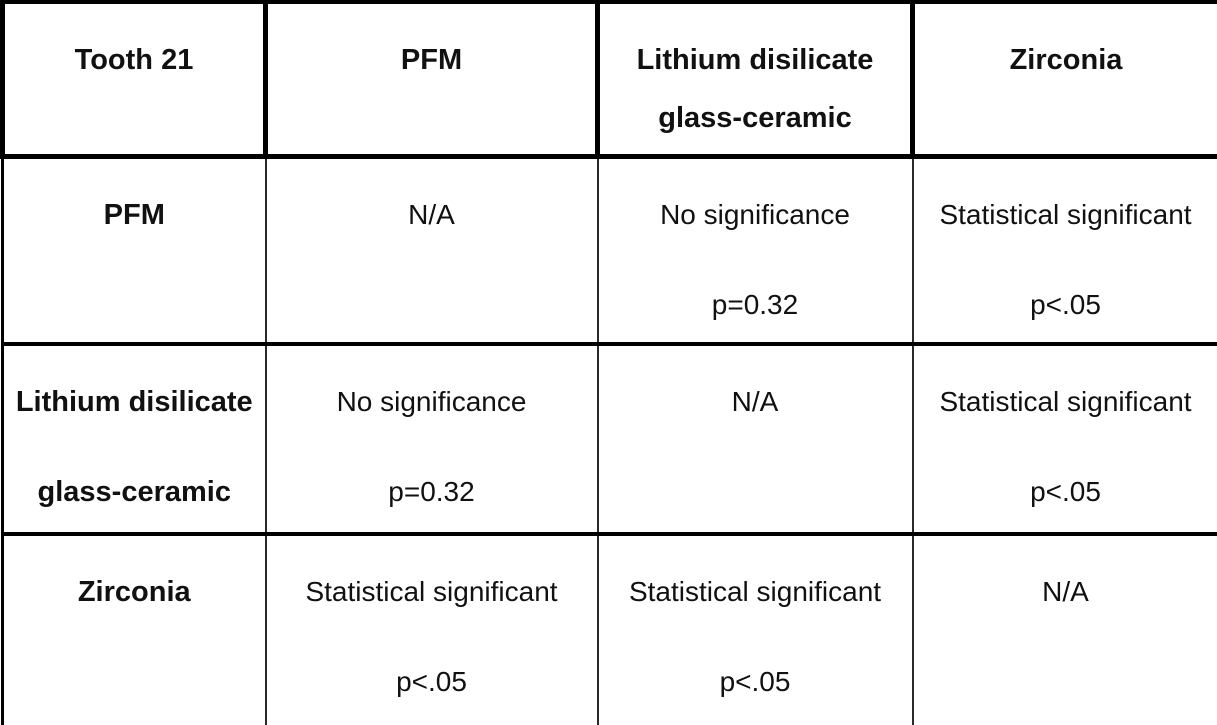  What do you see at coordinates (431, 60) in the screenshot?
I see `header-label: PFM` at bounding box center [431, 60].